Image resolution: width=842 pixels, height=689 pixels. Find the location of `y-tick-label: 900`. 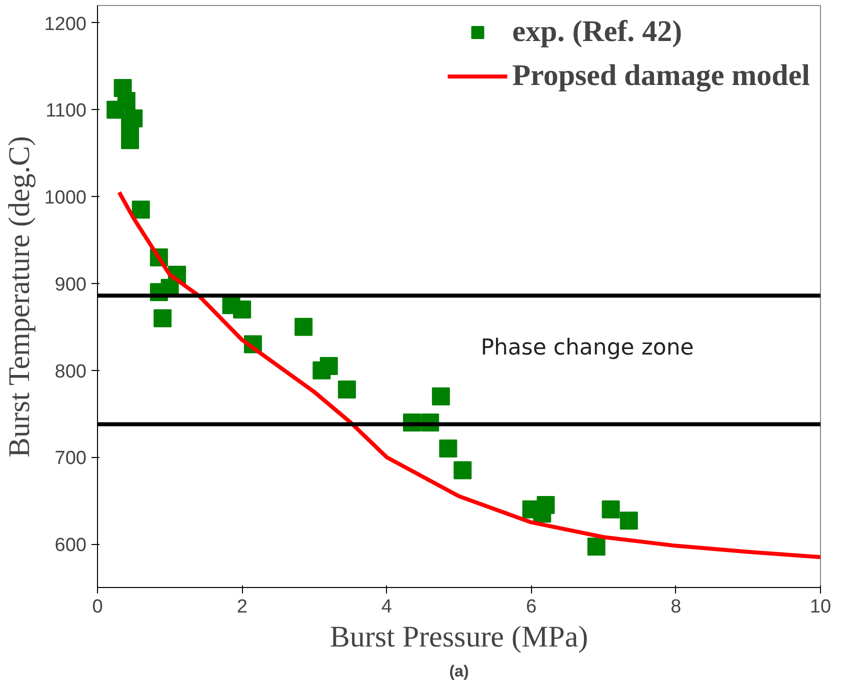

y-tick-label: 900 is located at coordinates (70, 285).